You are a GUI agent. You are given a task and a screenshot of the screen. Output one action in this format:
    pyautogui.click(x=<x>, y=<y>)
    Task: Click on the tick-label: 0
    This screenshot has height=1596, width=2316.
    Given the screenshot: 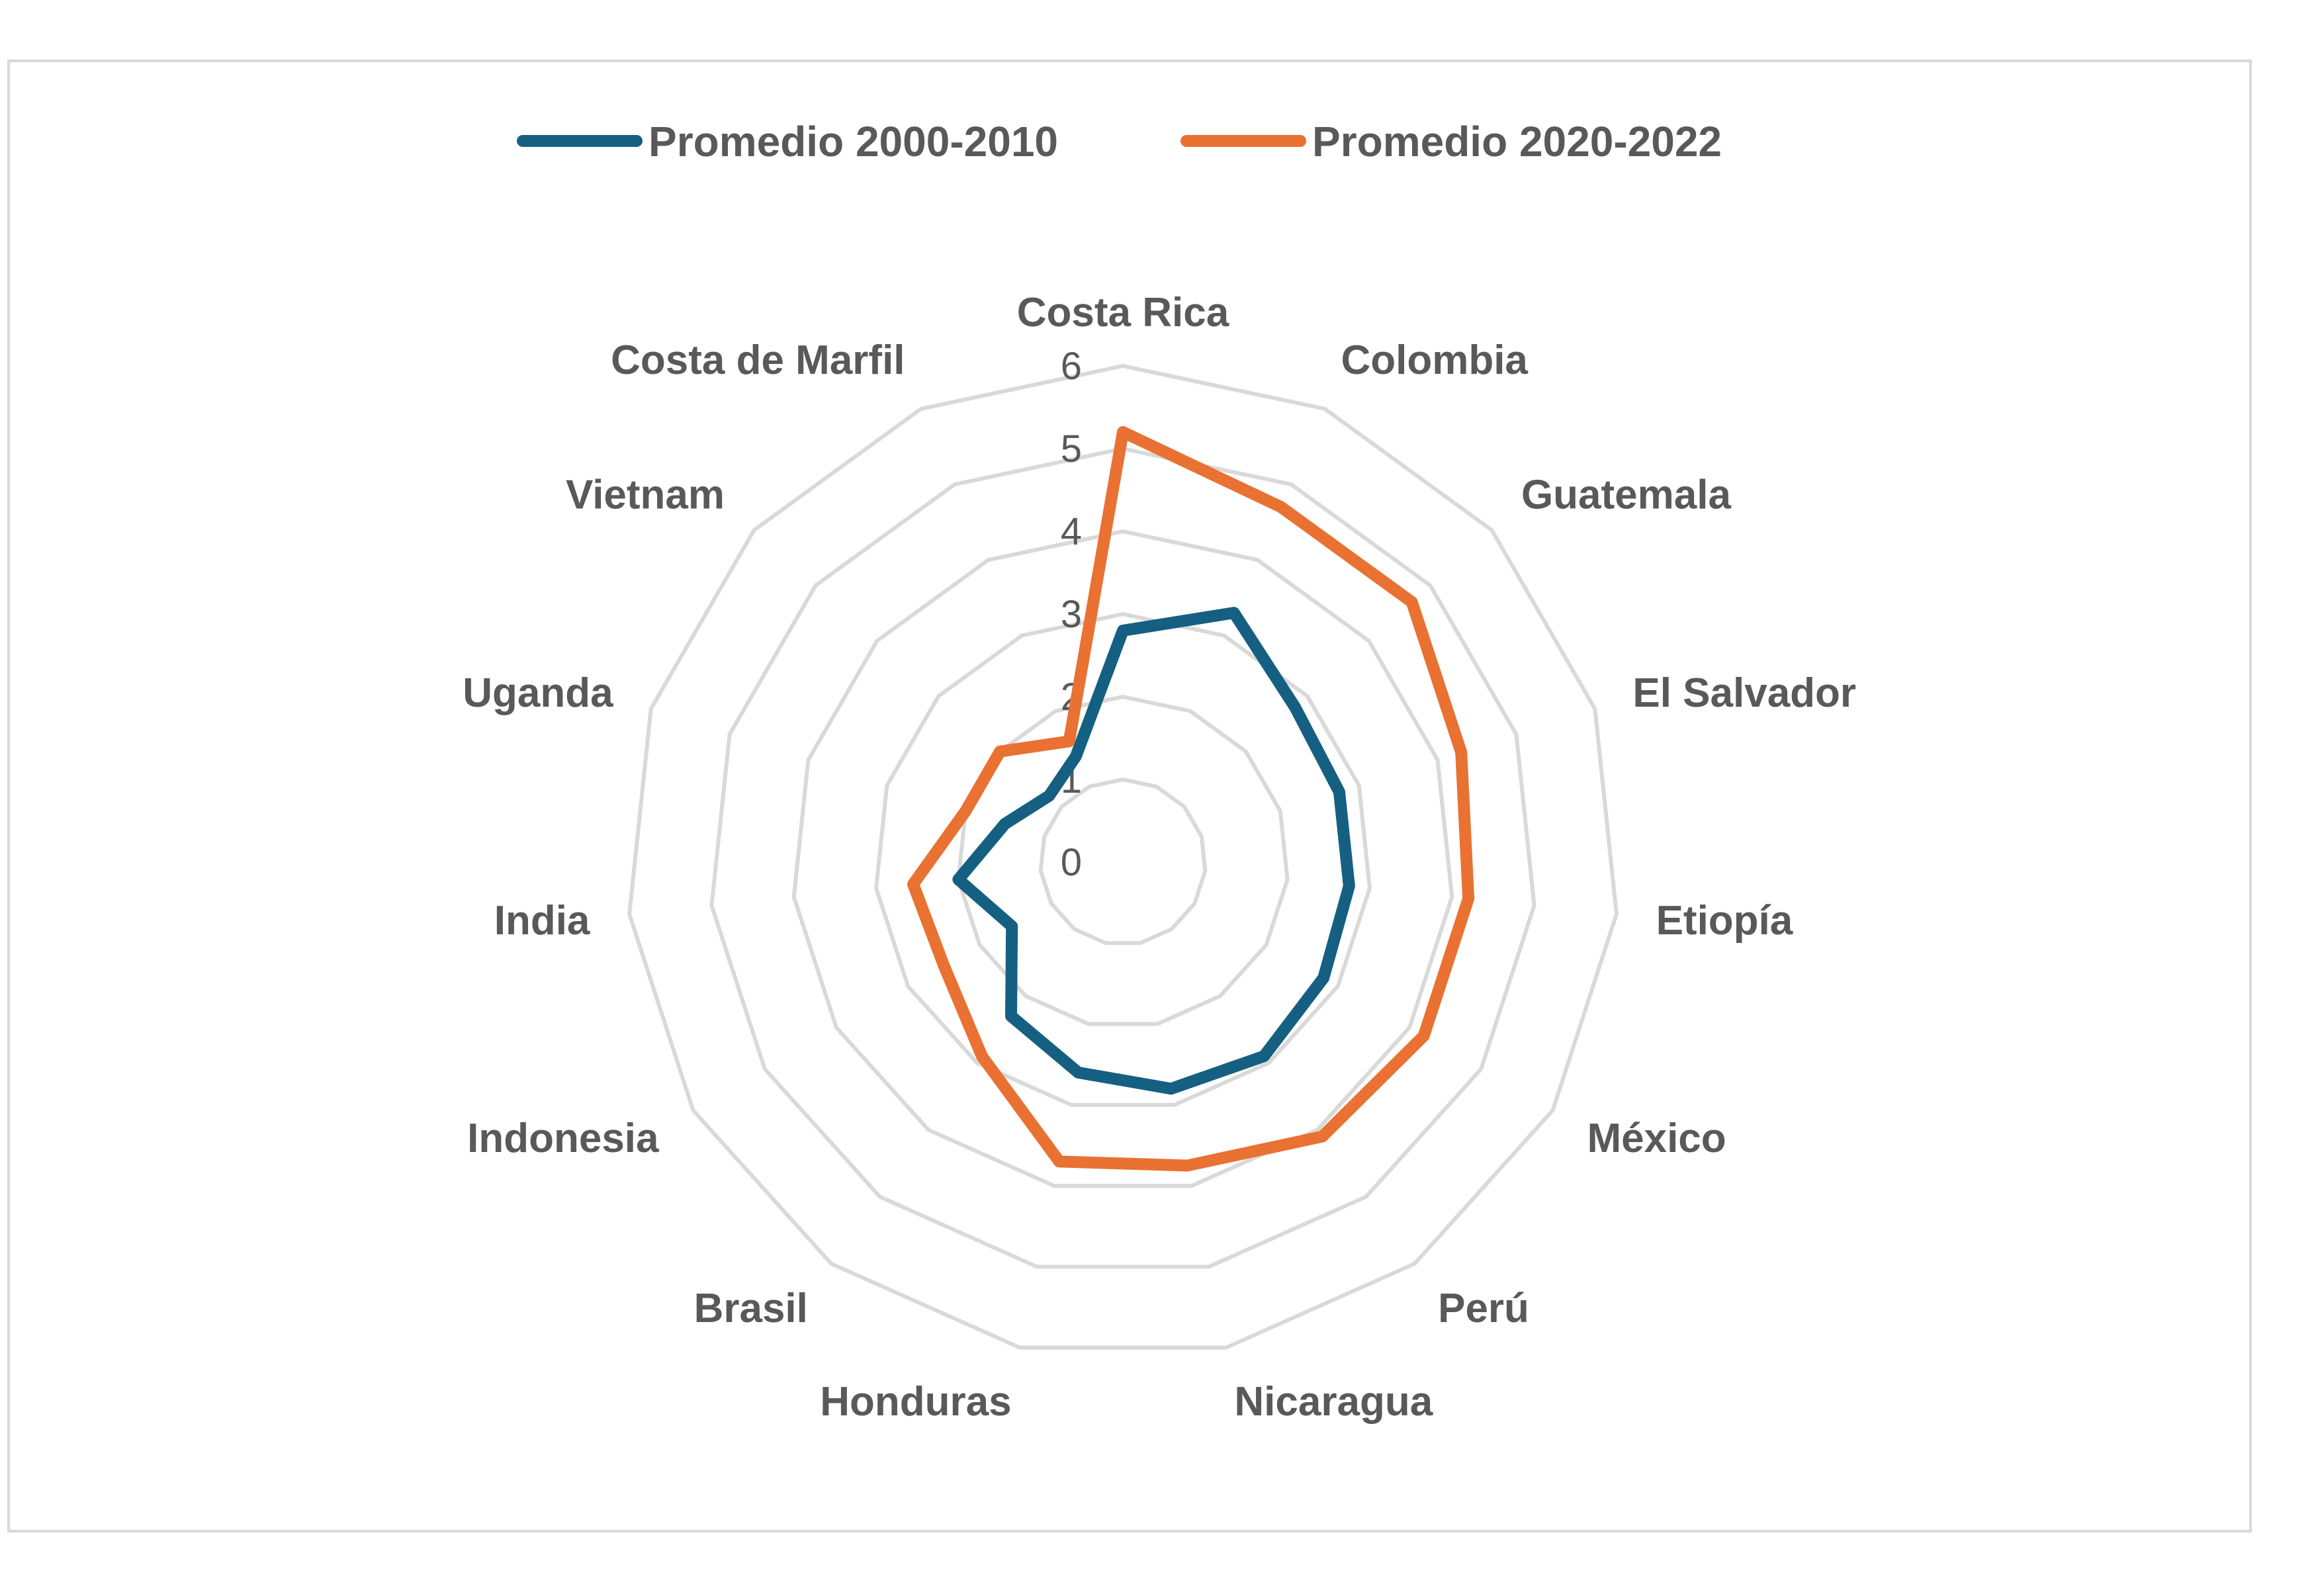 What is the action you would take?
    pyautogui.click(x=1071, y=862)
    